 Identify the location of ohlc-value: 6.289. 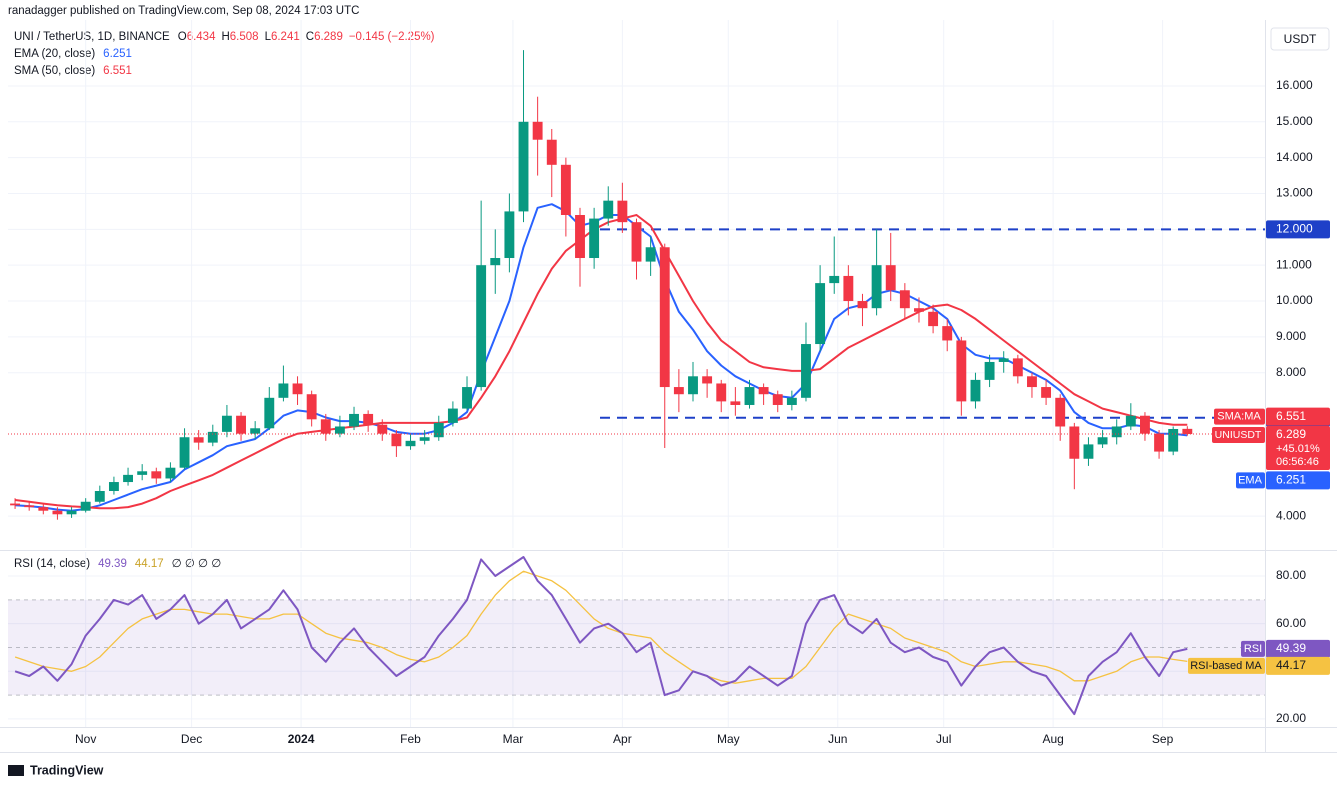
(328, 37).